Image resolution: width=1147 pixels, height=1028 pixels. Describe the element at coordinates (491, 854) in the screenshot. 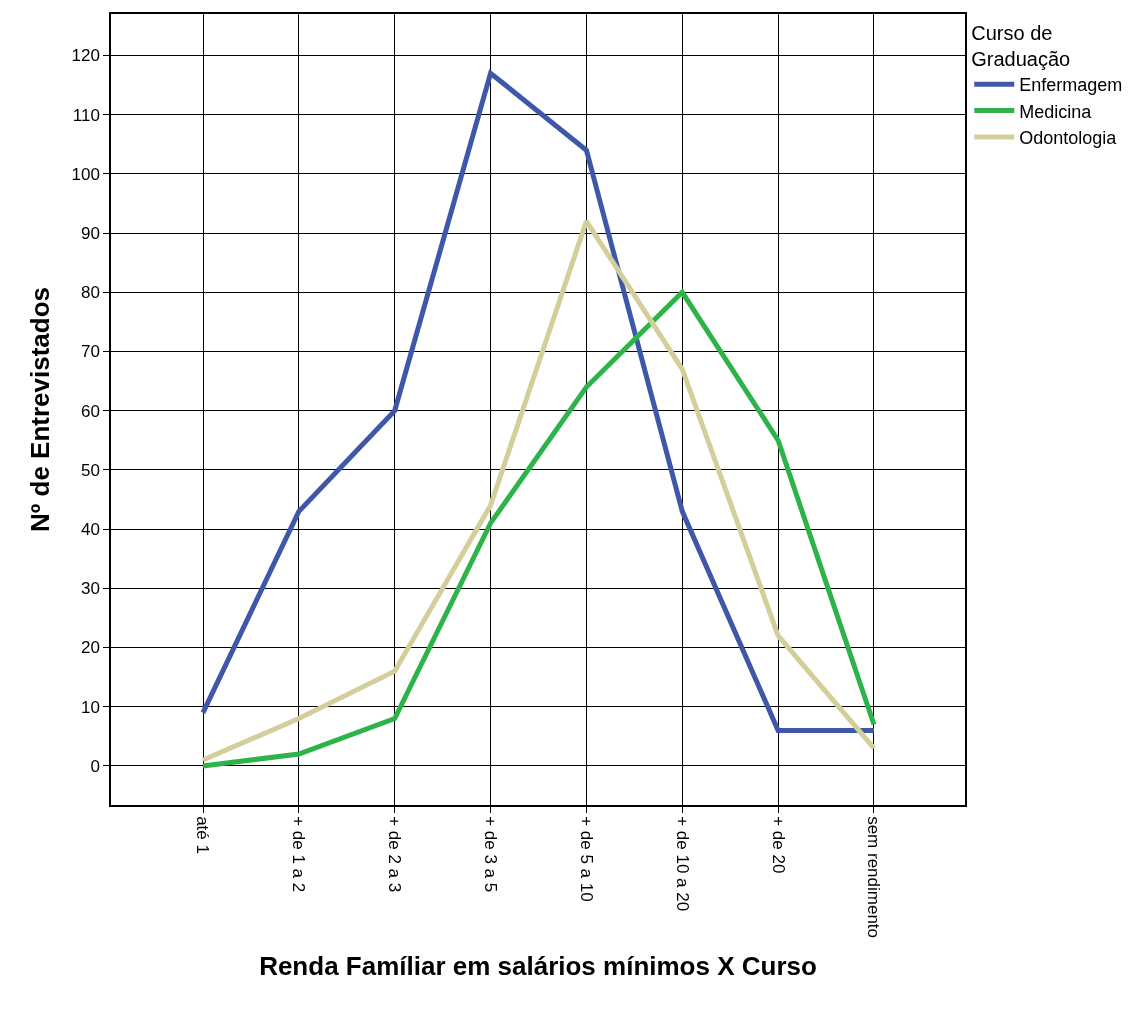

I see `x-tick-label: + de 3 a 5` at that location.